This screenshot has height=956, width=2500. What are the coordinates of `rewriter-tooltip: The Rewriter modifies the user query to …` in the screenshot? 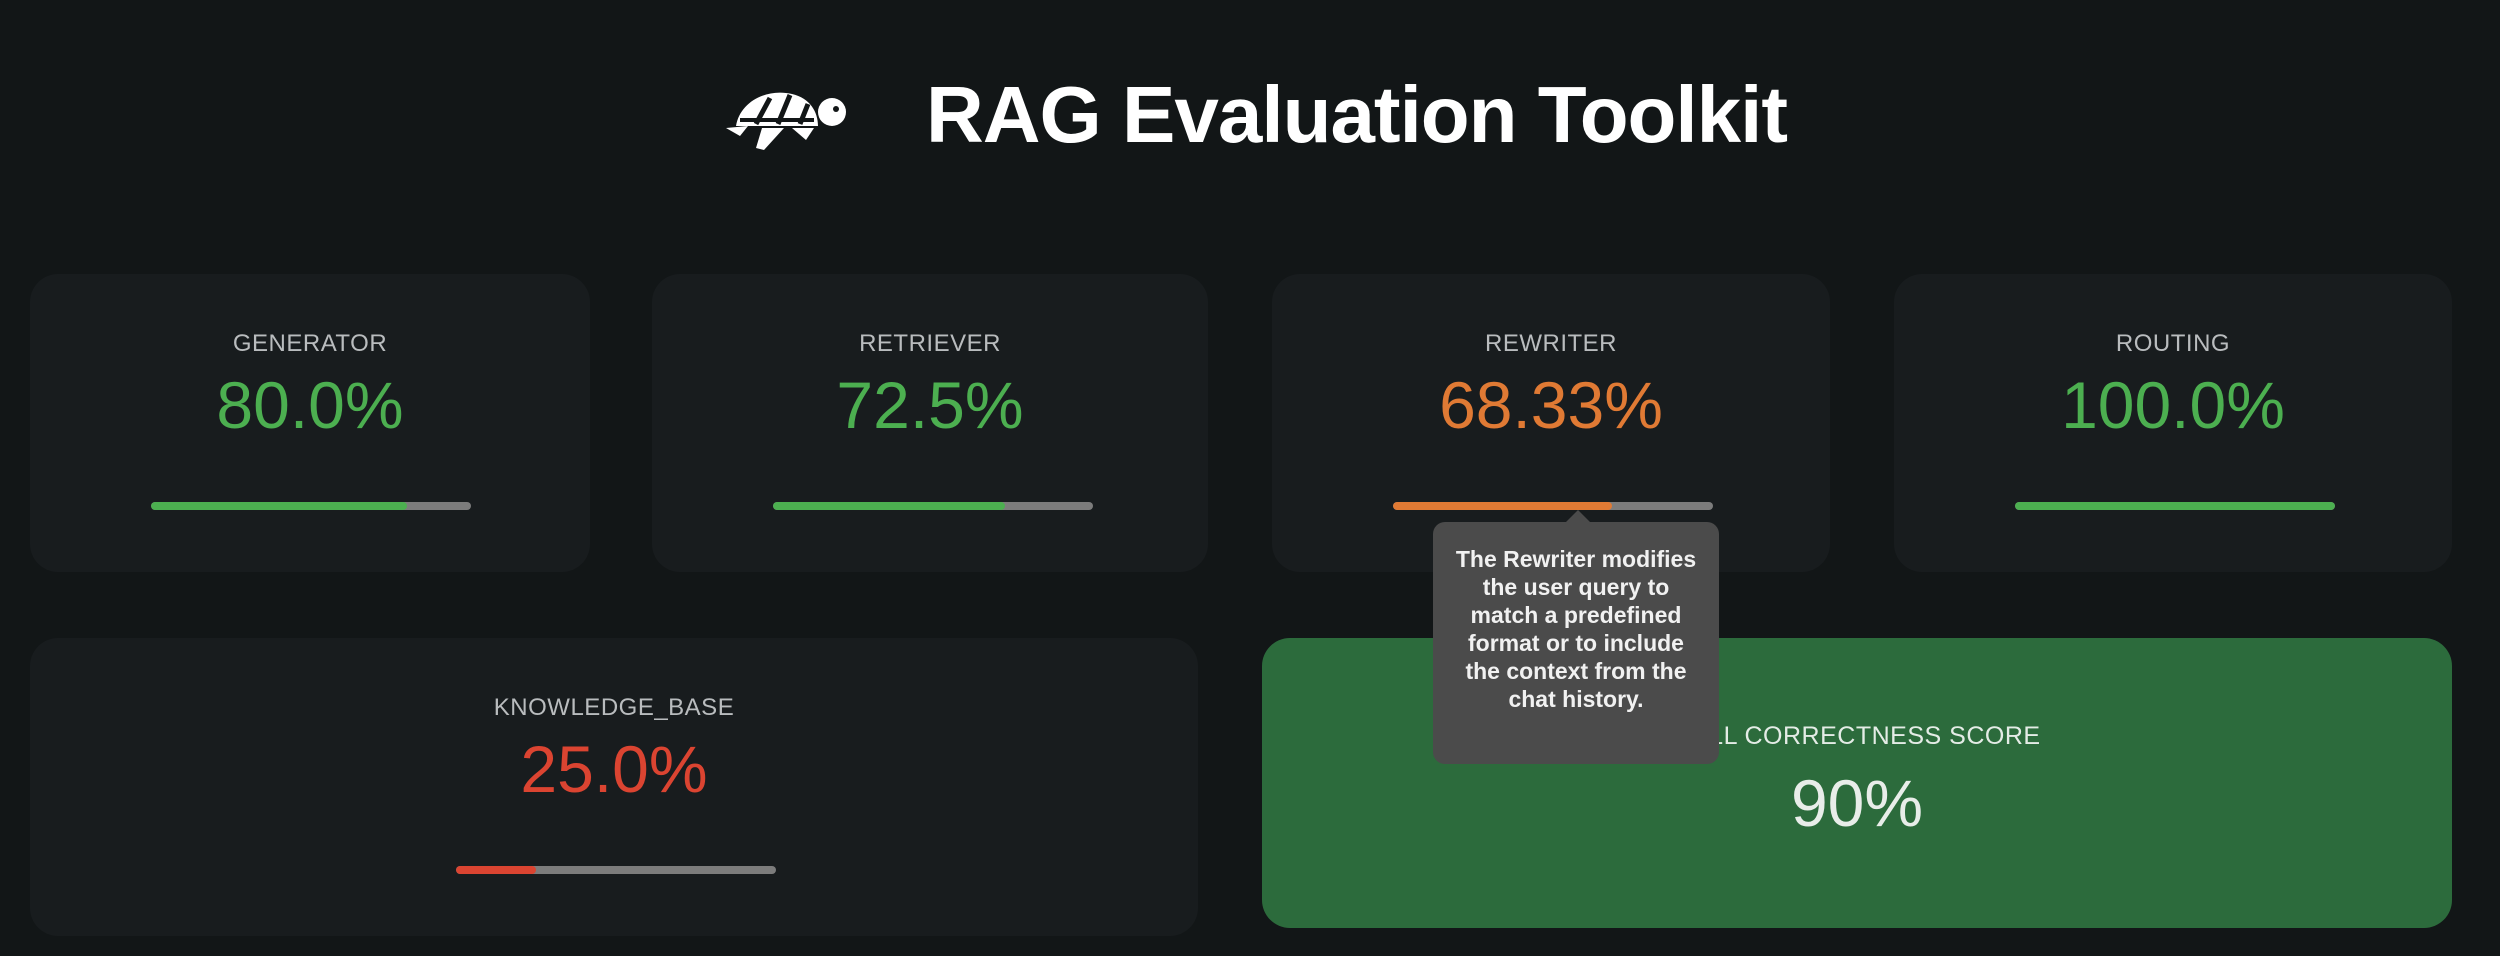 It's located at (1576, 643).